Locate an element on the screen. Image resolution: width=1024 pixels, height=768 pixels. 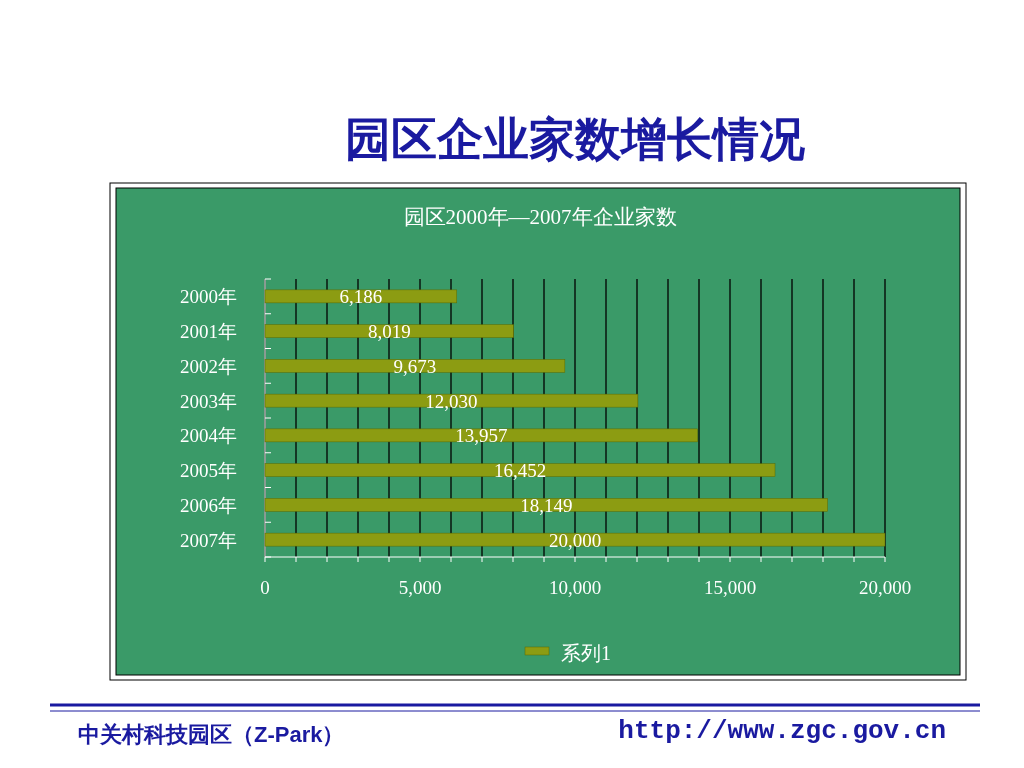
data-label: 16,452 is located at coordinates (520, 471).